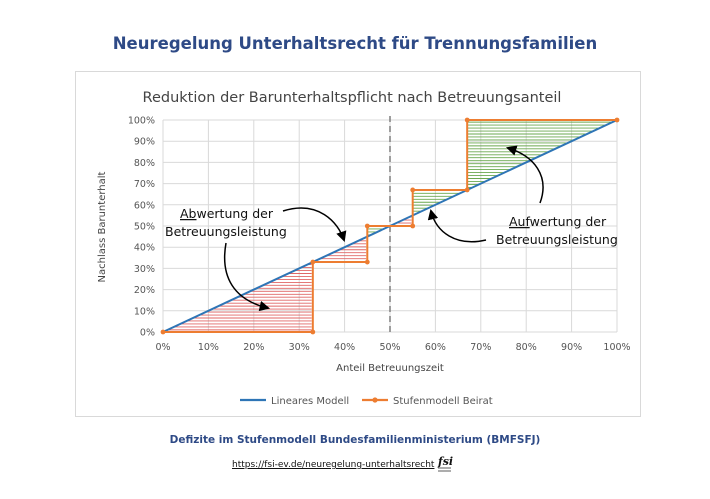 Image resolution: width=710 pixels, height=499 pixels. Describe the element at coordinates (571, 347) in the screenshot. I see `x-tick-label: 90%` at that location.